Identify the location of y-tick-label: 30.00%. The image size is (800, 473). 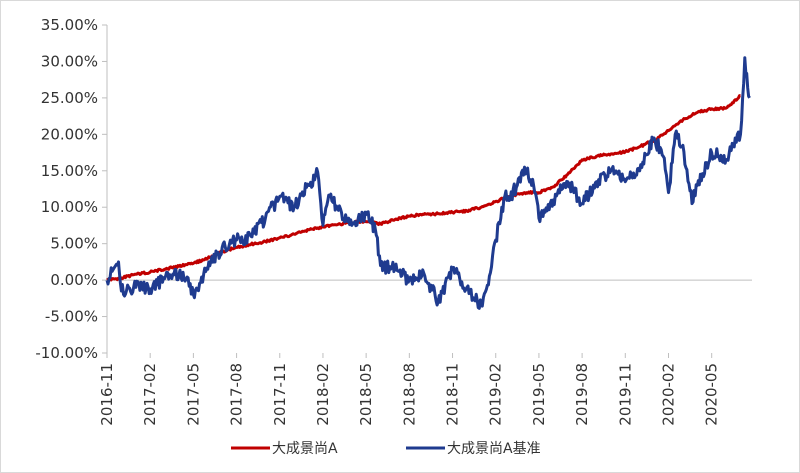
(69, 61).